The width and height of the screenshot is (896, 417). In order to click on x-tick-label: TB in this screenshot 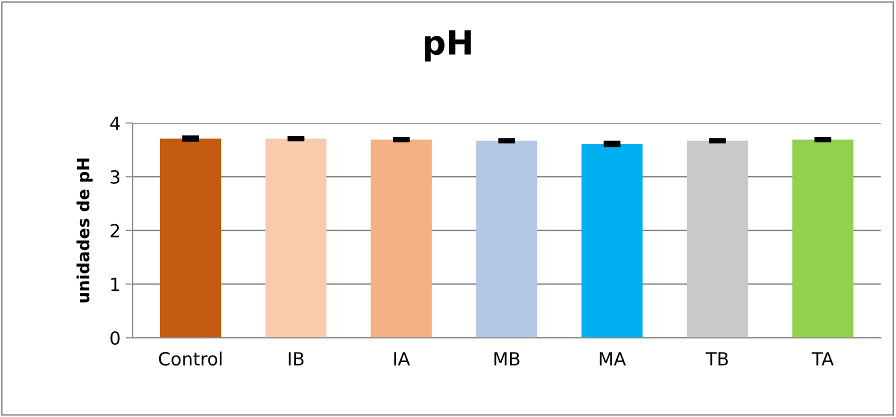, I will do `click(717, 359)`.